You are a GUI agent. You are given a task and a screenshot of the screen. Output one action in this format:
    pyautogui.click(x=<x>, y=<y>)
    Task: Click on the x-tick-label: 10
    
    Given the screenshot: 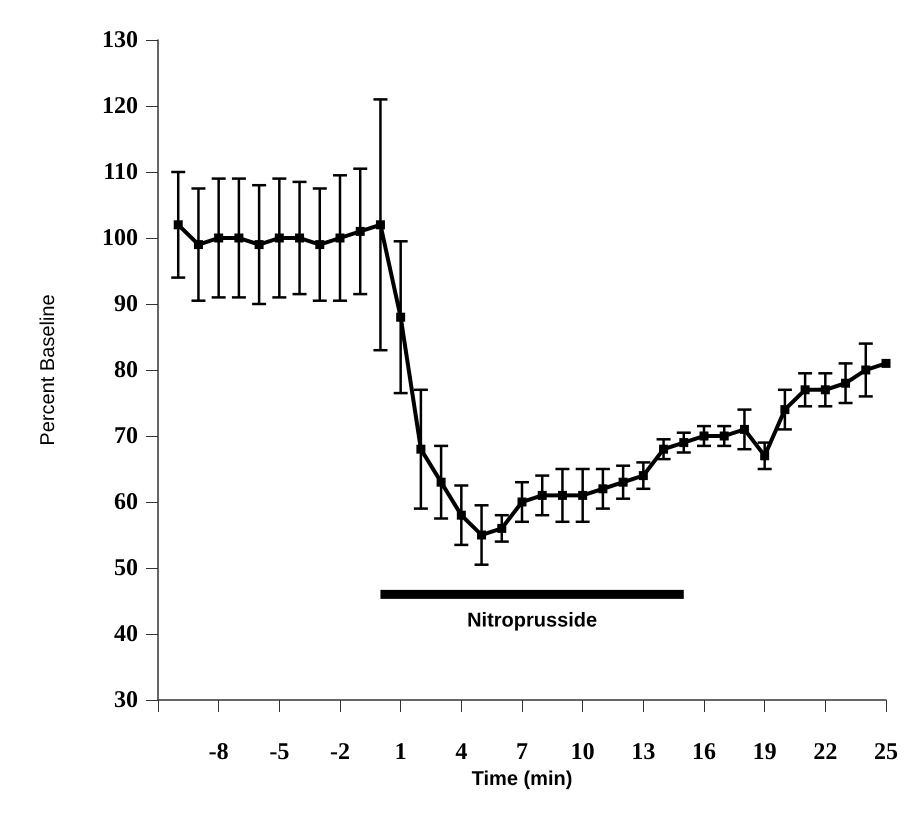 What is the action you would take?
    pyautogui.click(x=582, y=752)
    